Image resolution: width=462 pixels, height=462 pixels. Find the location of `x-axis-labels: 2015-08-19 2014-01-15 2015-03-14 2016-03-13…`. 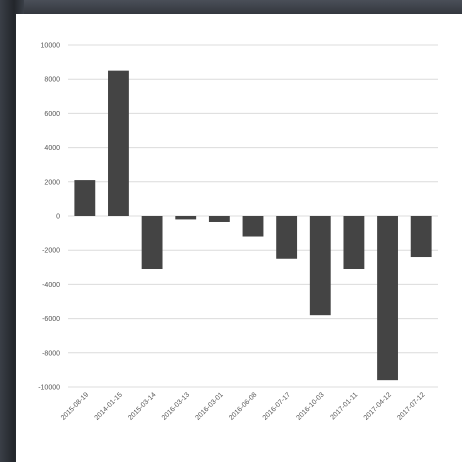

x-axis-labels: 2015-08-19 2014-01-15 2015-03-14 2016-03-13… is located at coordinates (243, 406).